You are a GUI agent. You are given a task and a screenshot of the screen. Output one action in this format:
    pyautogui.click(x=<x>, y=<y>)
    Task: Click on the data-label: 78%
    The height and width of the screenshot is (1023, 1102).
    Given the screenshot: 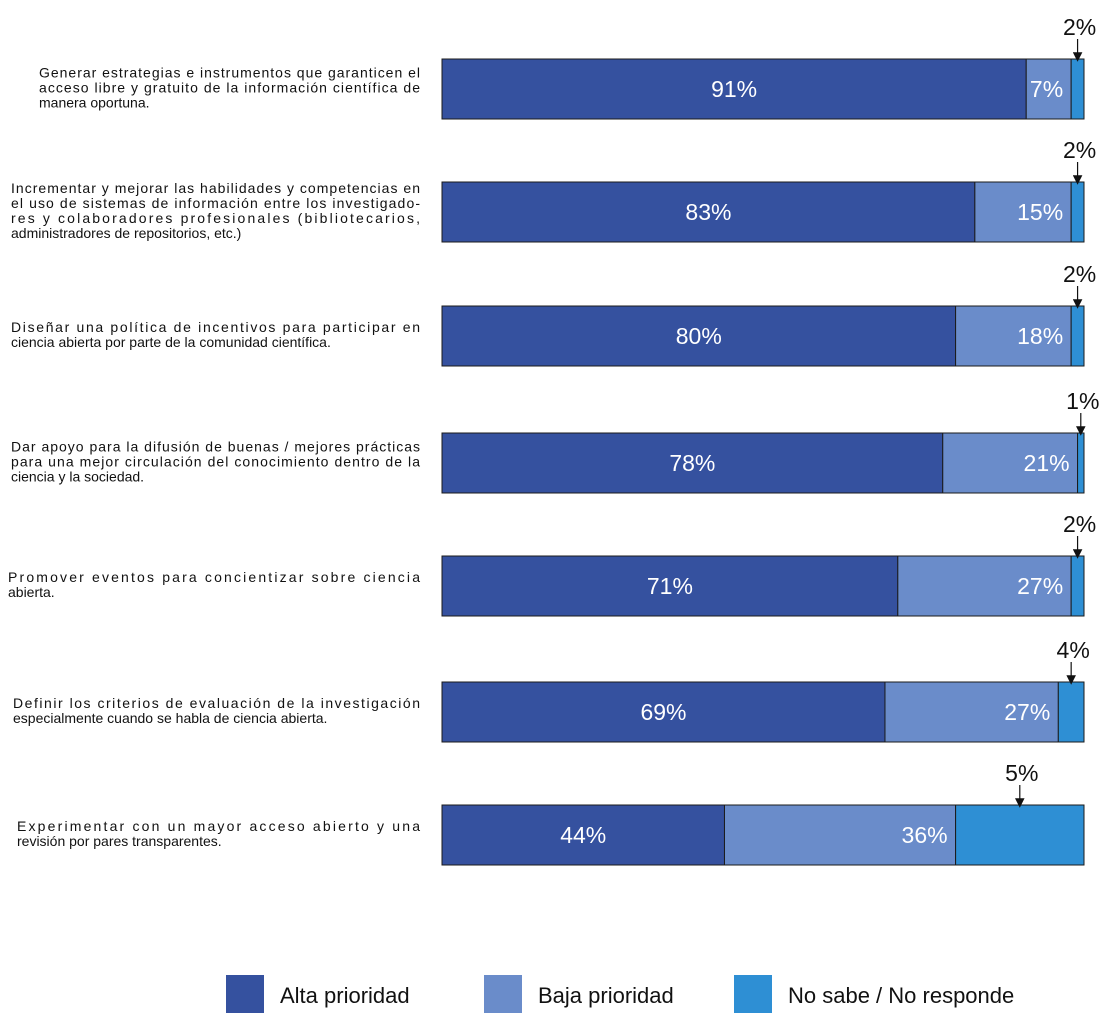 What is the action you would take?
    pyautogui.click(x=692, y=463)
    